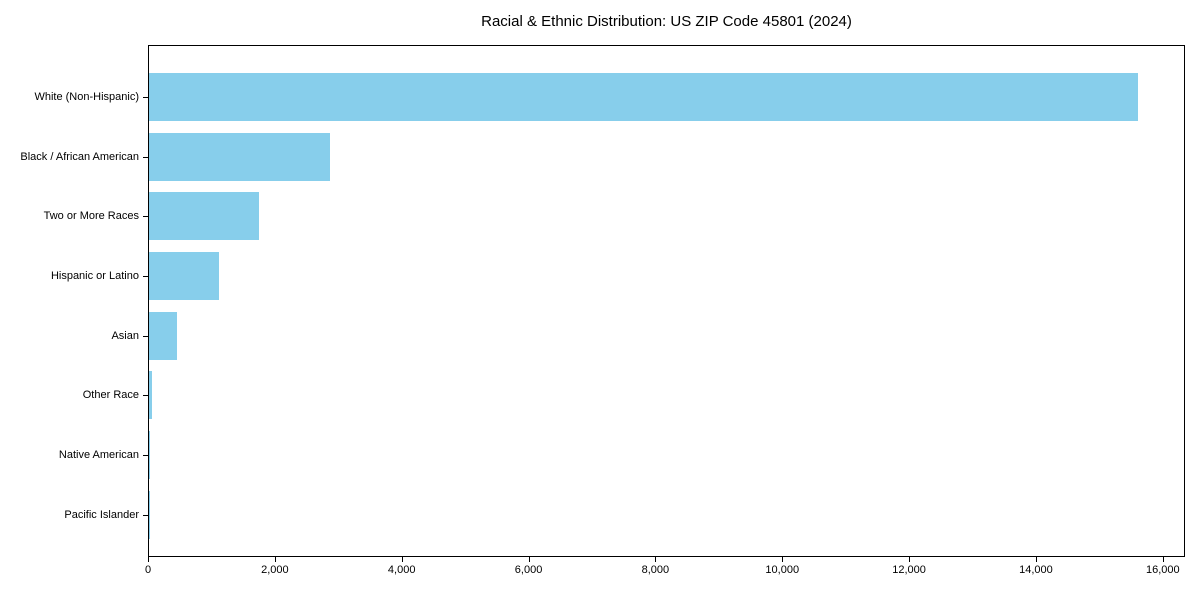 Image resolution: width=1200 pixels, height=600 pixels. What do you see at coordinates (1036, 570) in the screenshot?
I see `x-tick-label-14-000: 14,000` at bounding box center [1036, 570].